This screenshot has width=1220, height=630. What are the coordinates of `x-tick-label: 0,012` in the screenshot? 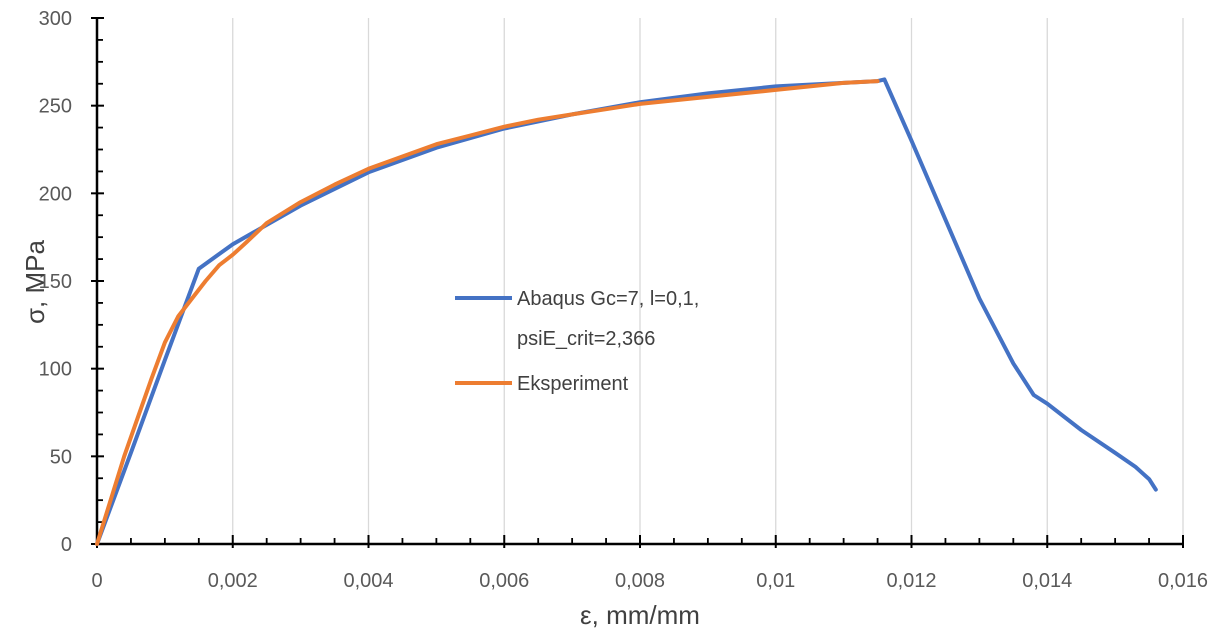 It's located at (911, 581).